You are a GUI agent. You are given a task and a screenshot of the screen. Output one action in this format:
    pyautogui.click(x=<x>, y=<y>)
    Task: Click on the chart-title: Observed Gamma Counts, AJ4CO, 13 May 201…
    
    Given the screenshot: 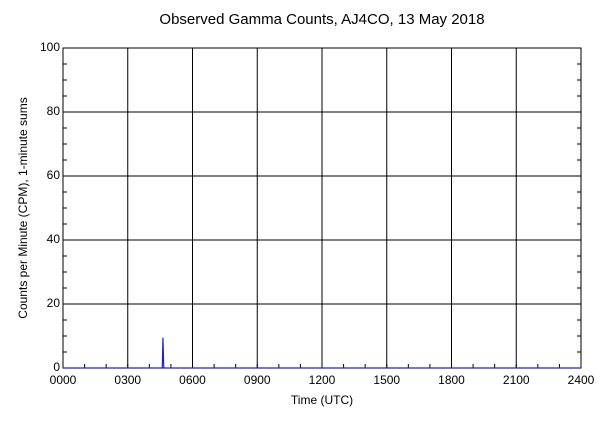 What is the action you would take?
    pyautogui.click(x=321, y=19)
    